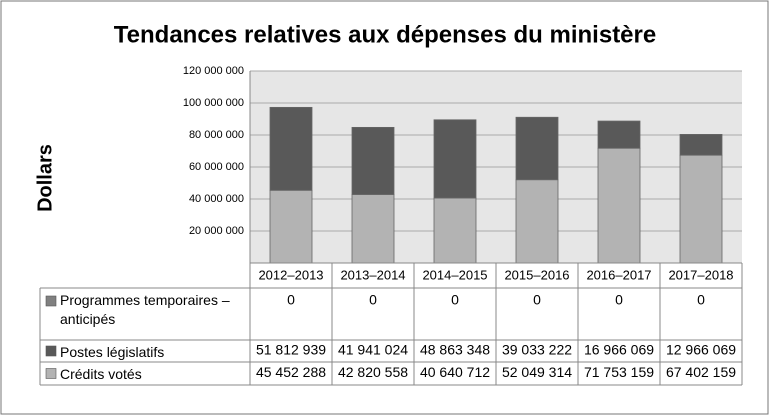  What do you see at coordinates (216, 199) in the screenshot?
I see `y-tick-label: 40 000 000` at bounding box center [216, 199].